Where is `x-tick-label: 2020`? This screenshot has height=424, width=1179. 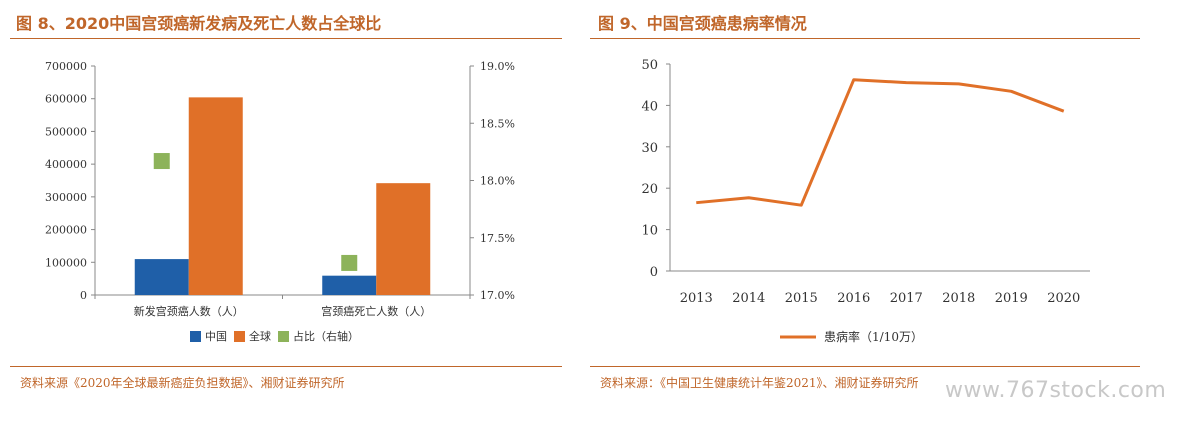
x-tick-label: 2020 is located at coordinates (1063, 298).